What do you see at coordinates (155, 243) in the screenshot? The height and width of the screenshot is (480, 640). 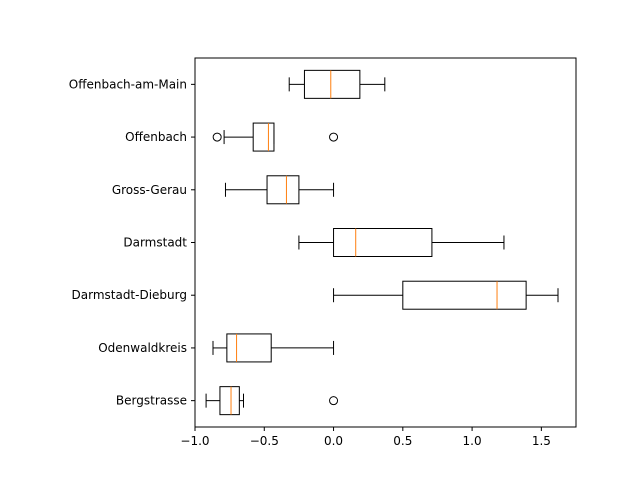 I see `y-tick-label: Darmstadt` at bounding box center [155, 243].